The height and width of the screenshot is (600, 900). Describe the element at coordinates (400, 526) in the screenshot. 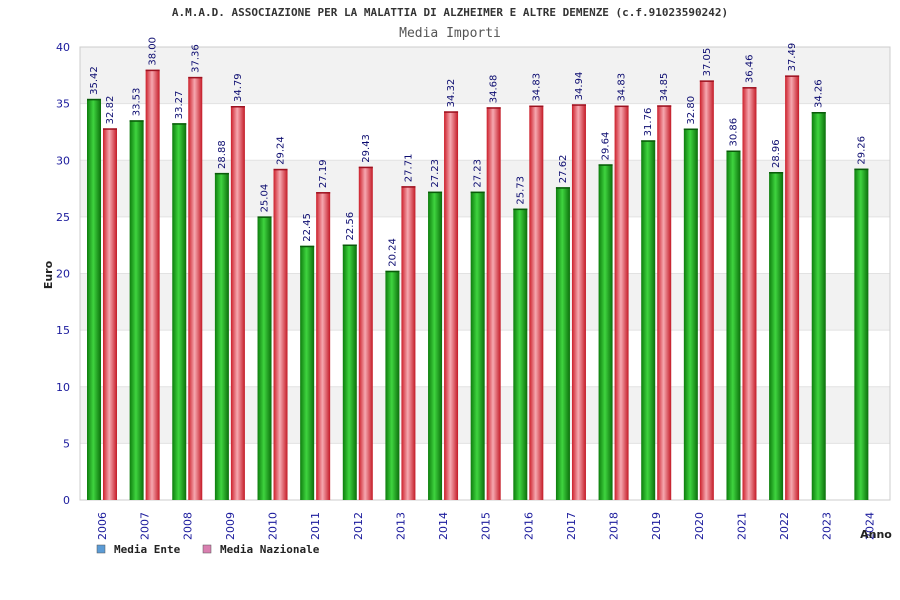

I see `x-tick-label: 2013` at that location.